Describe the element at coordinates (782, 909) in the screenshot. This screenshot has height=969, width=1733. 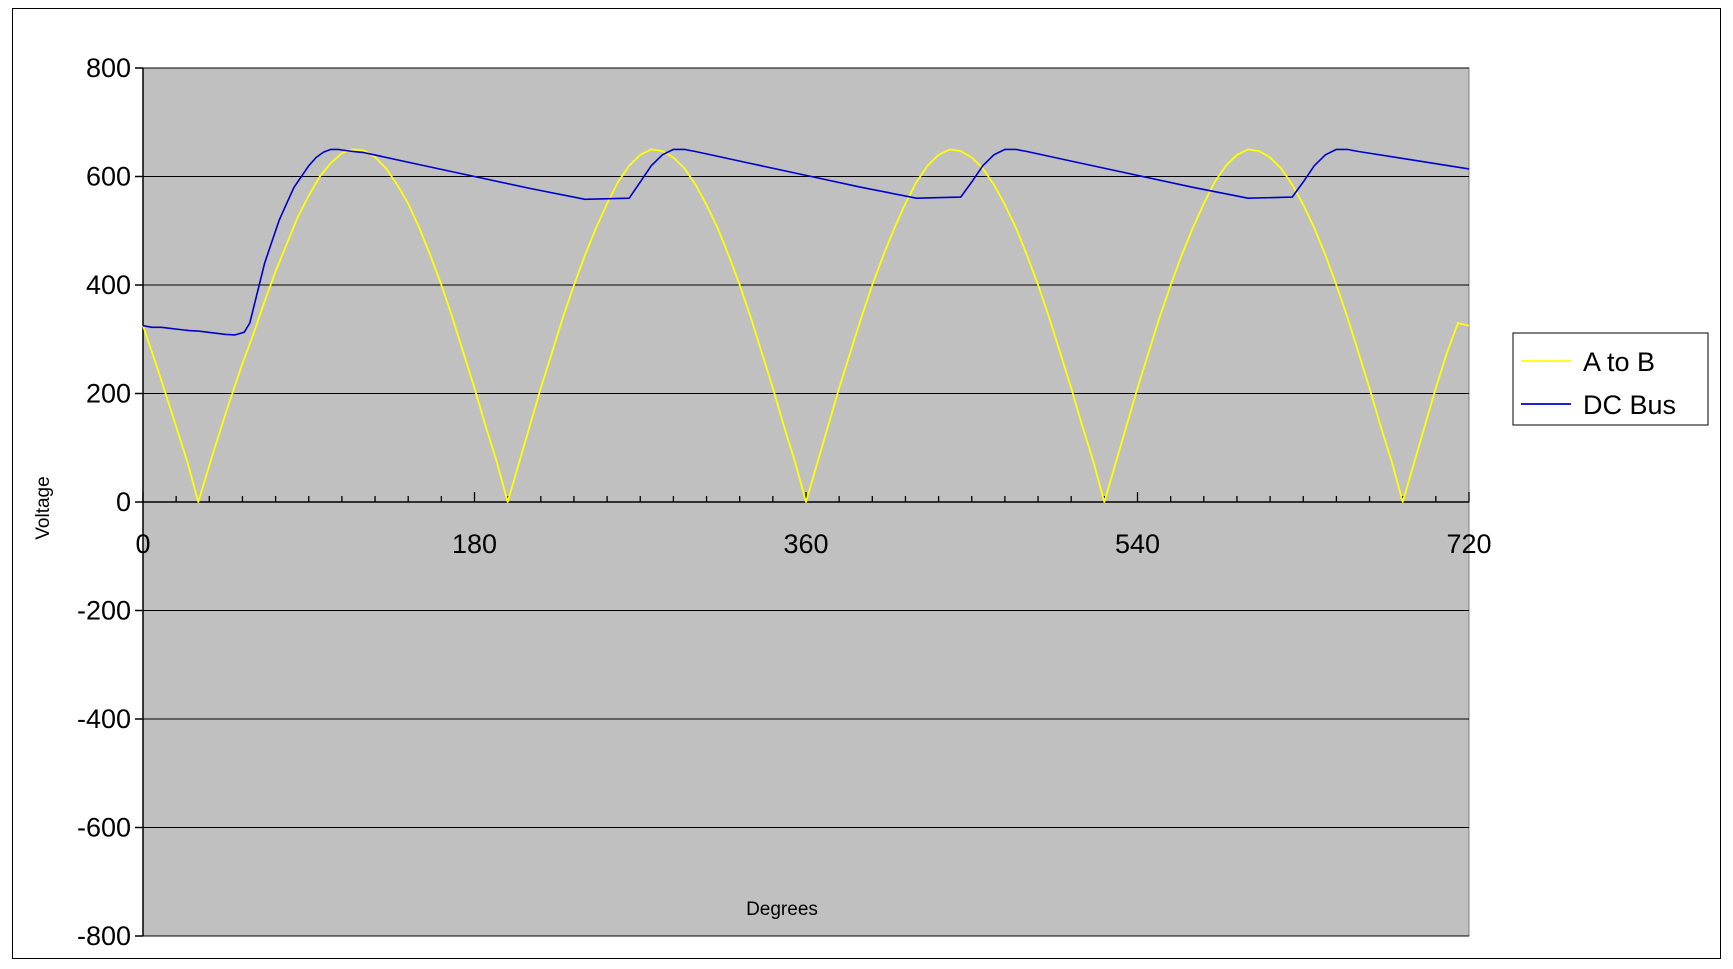
I see `x-axis-title: Degrees` at that location.